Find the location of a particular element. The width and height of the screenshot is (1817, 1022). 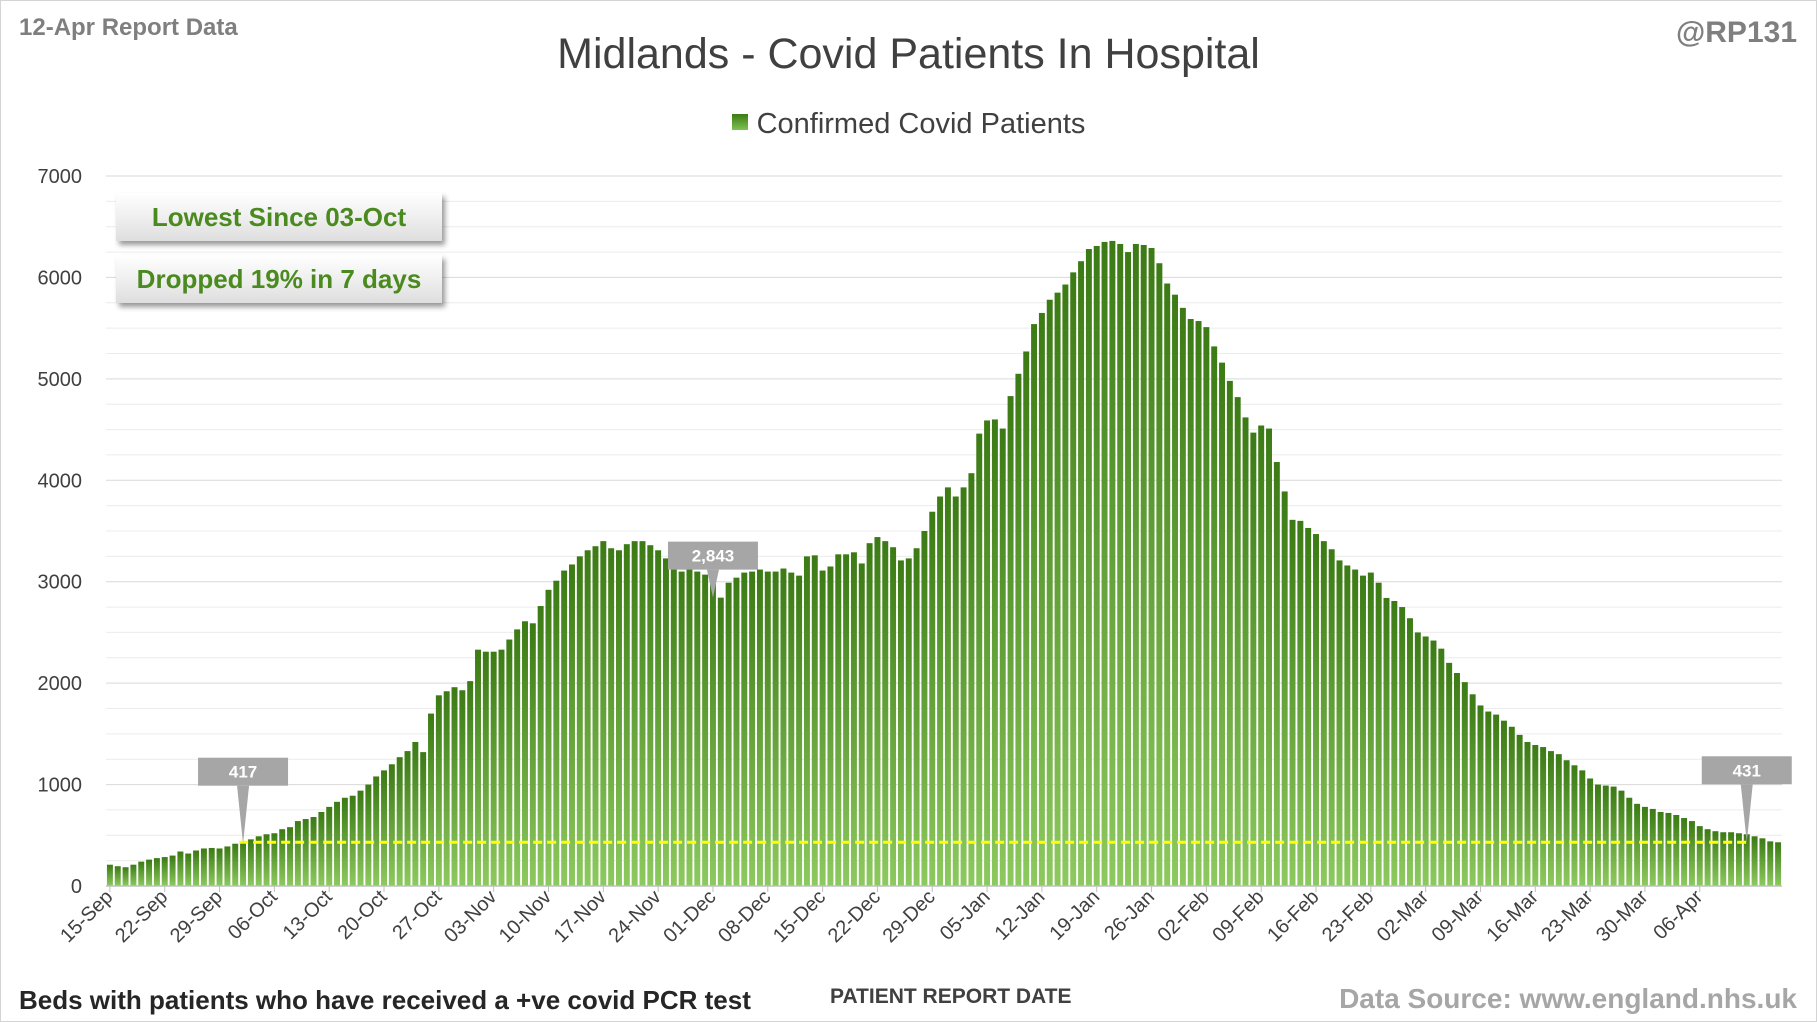

callout-label: 431 is located at coordinates (1747, 770).